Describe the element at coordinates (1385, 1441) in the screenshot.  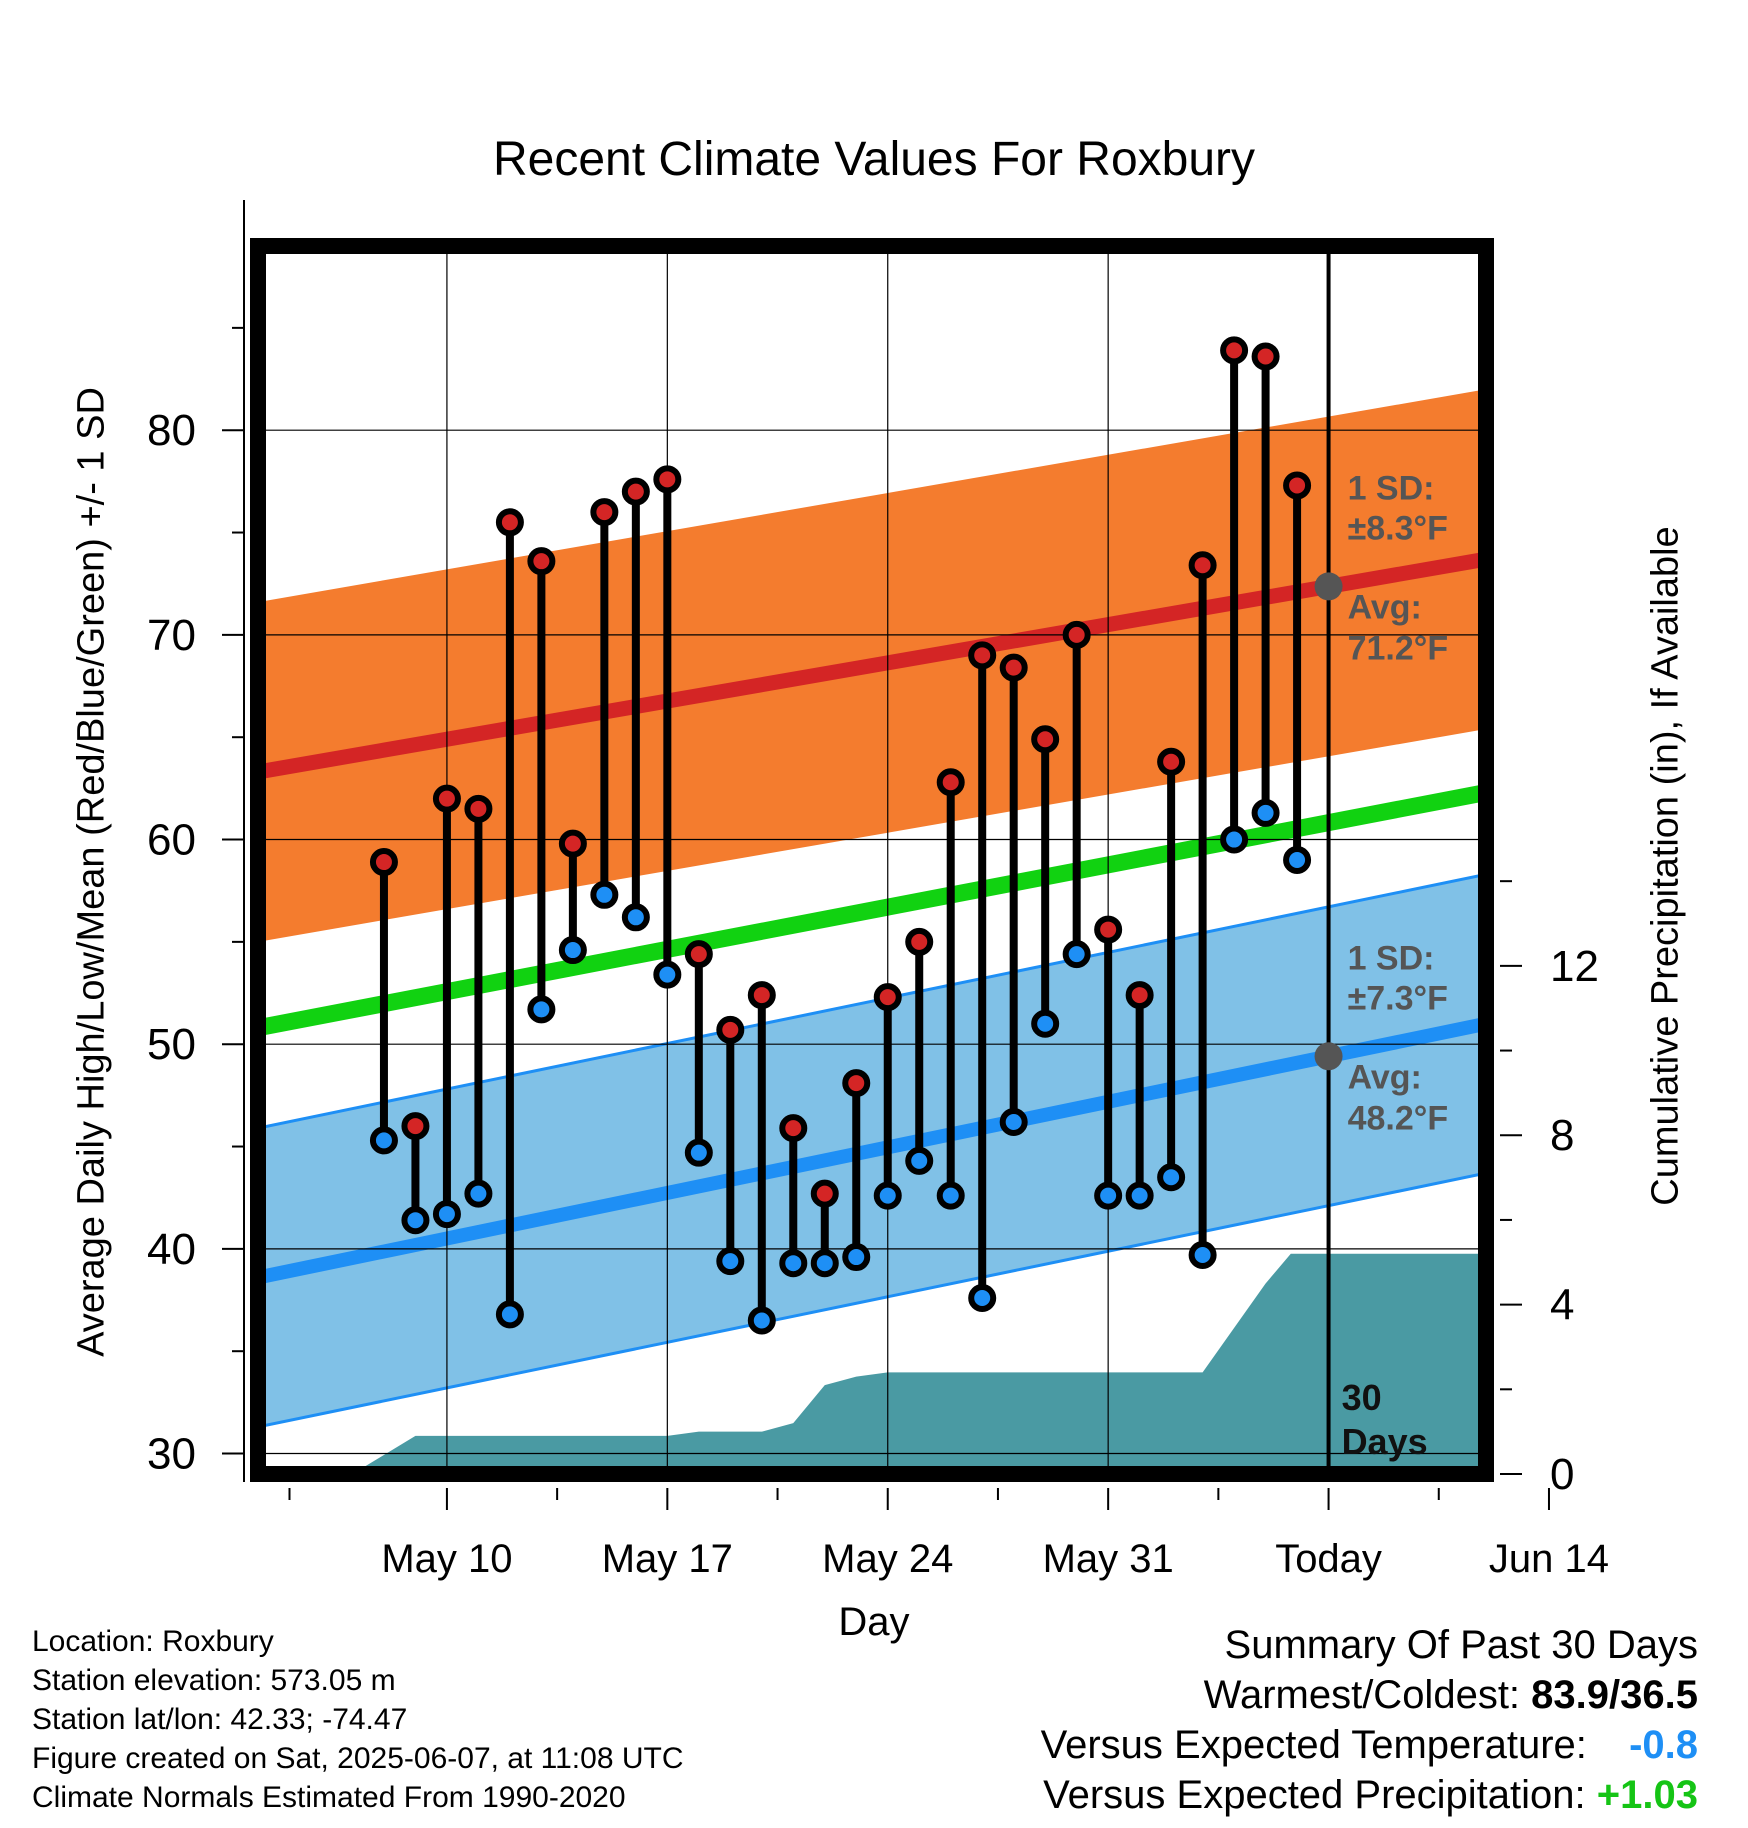
I see `days-unit-label: Days` at that location.